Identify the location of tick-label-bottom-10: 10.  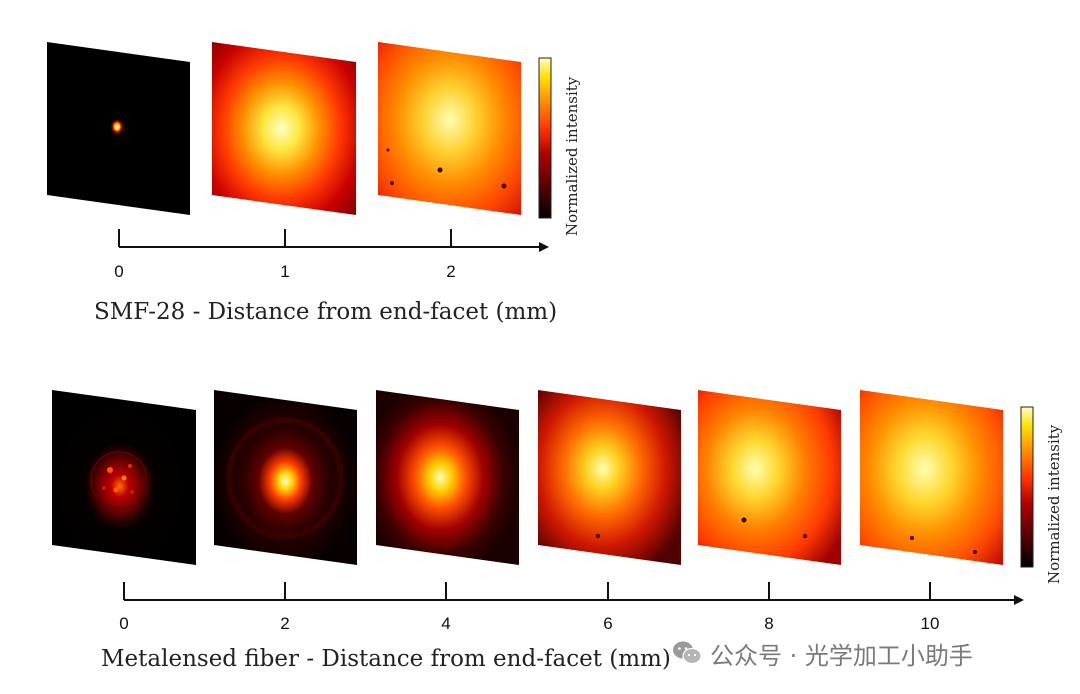
(930, 623).